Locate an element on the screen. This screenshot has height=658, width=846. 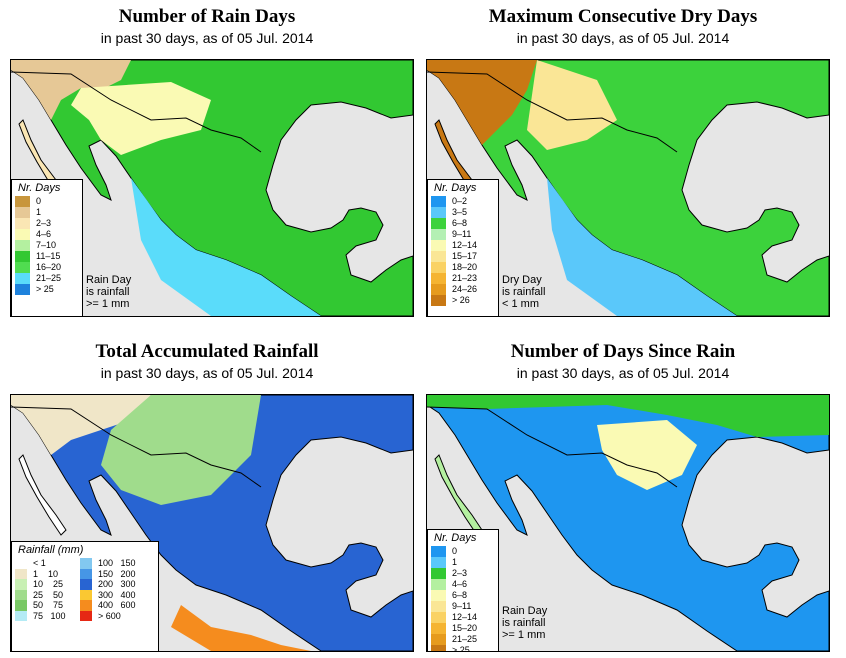
legend-label: 24–26 is located at coordinates (465, 289).